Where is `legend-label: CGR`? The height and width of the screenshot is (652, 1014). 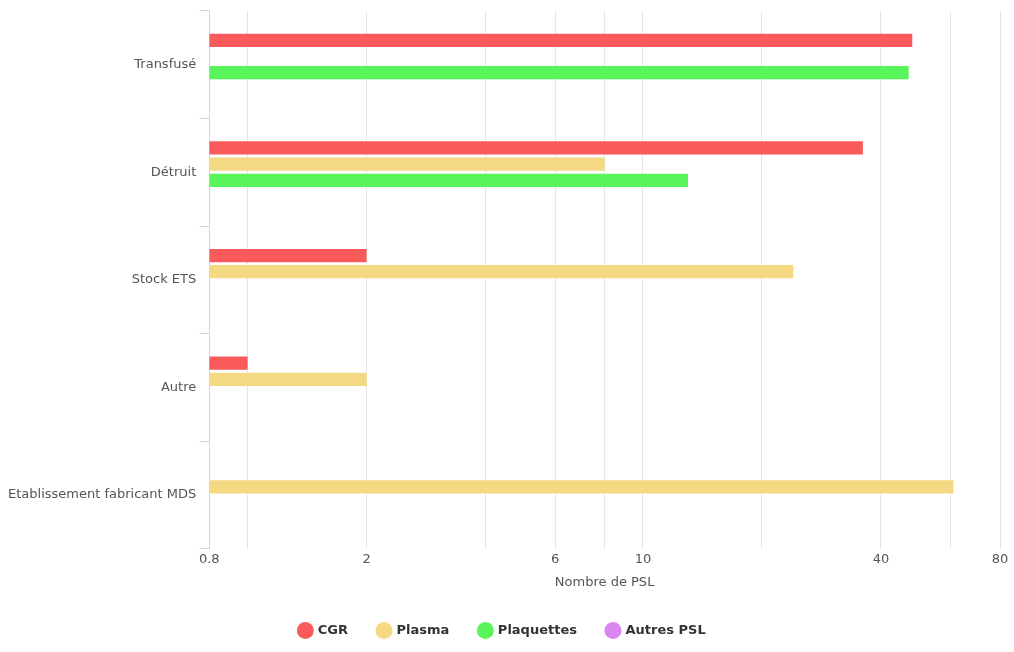
legend-label: CGR is located at coordinates (333, 629).